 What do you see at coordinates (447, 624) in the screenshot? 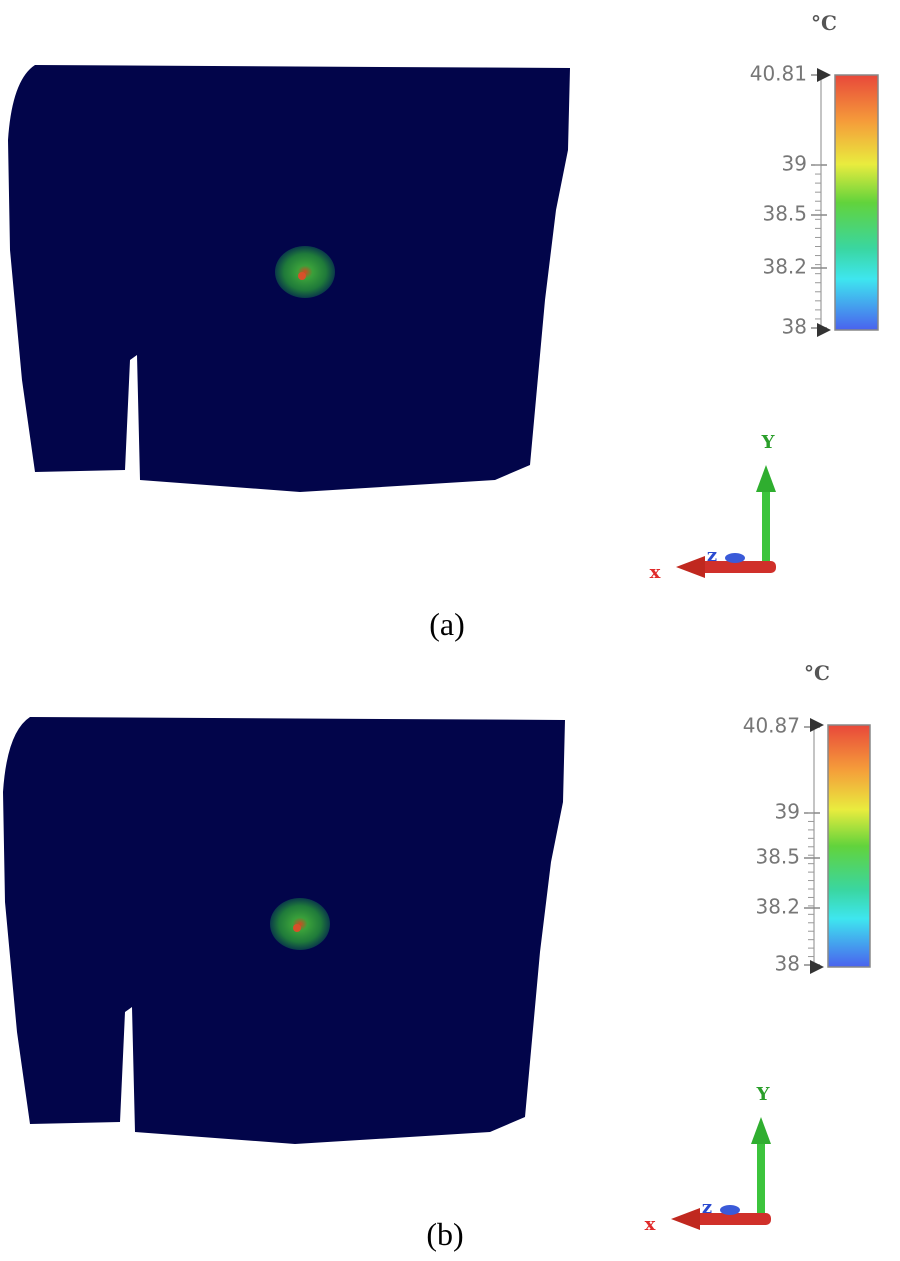
I see `caption: (a)` at bounding box center [447, 624].